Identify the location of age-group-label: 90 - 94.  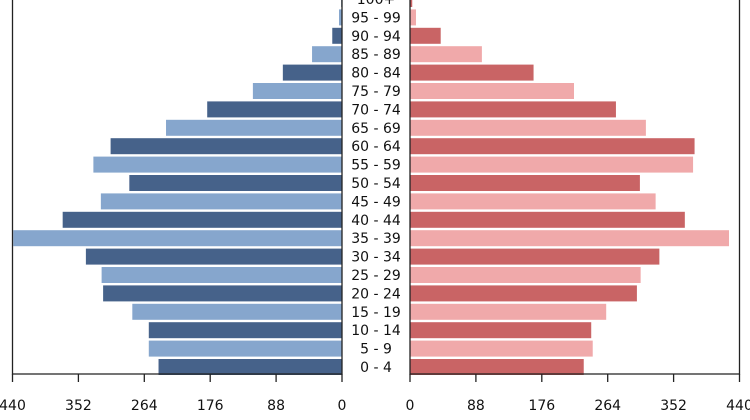
(376, 37).